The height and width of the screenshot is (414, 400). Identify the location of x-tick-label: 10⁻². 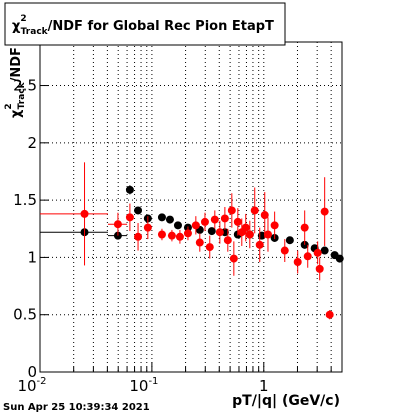
(31, 385).